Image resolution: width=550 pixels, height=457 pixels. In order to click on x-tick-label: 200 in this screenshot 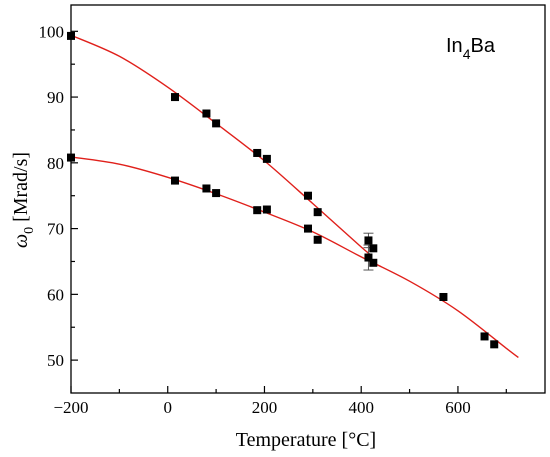, I will do `click(265, 407)`.